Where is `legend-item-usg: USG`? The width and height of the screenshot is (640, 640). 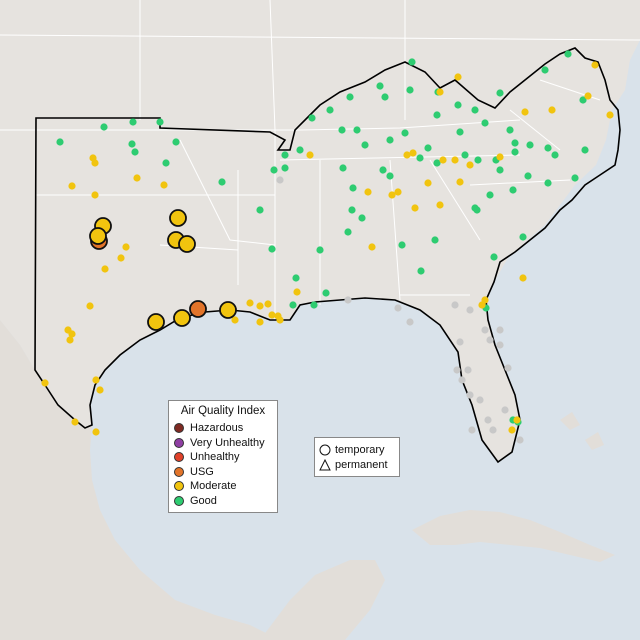 legend-item-usg: USG is located at coordinates (223, 472).